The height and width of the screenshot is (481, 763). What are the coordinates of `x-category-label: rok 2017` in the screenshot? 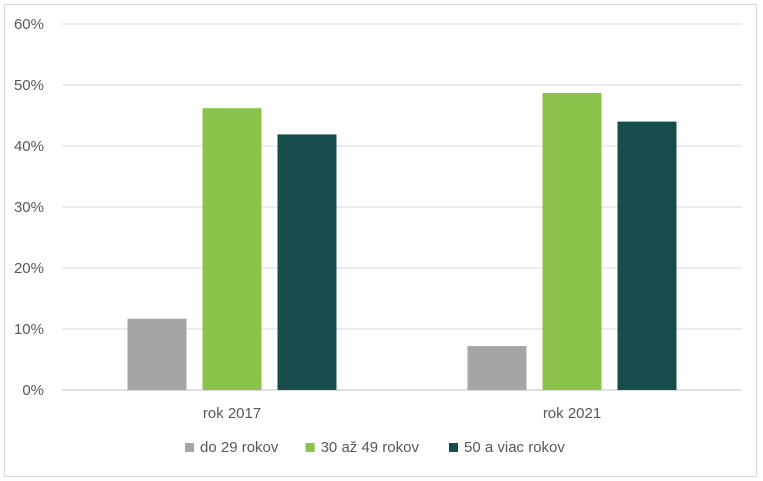 It's located at (232, 413).